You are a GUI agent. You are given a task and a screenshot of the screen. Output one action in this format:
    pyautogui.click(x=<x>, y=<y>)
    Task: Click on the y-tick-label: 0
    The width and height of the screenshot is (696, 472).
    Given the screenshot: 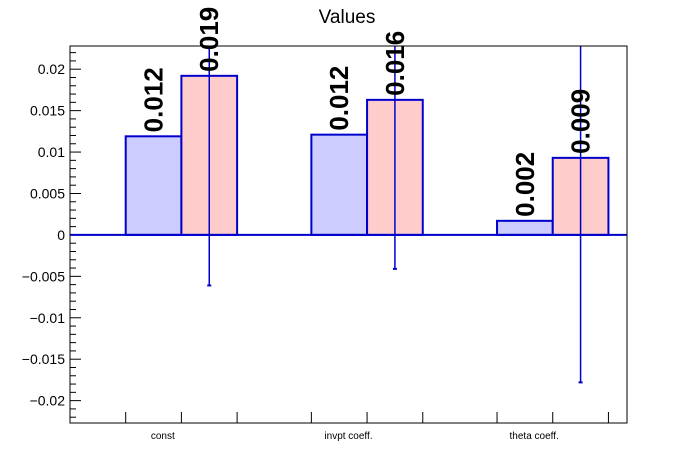 What is the action you would take?
    pyautogui.click(x=61, y=235)
    